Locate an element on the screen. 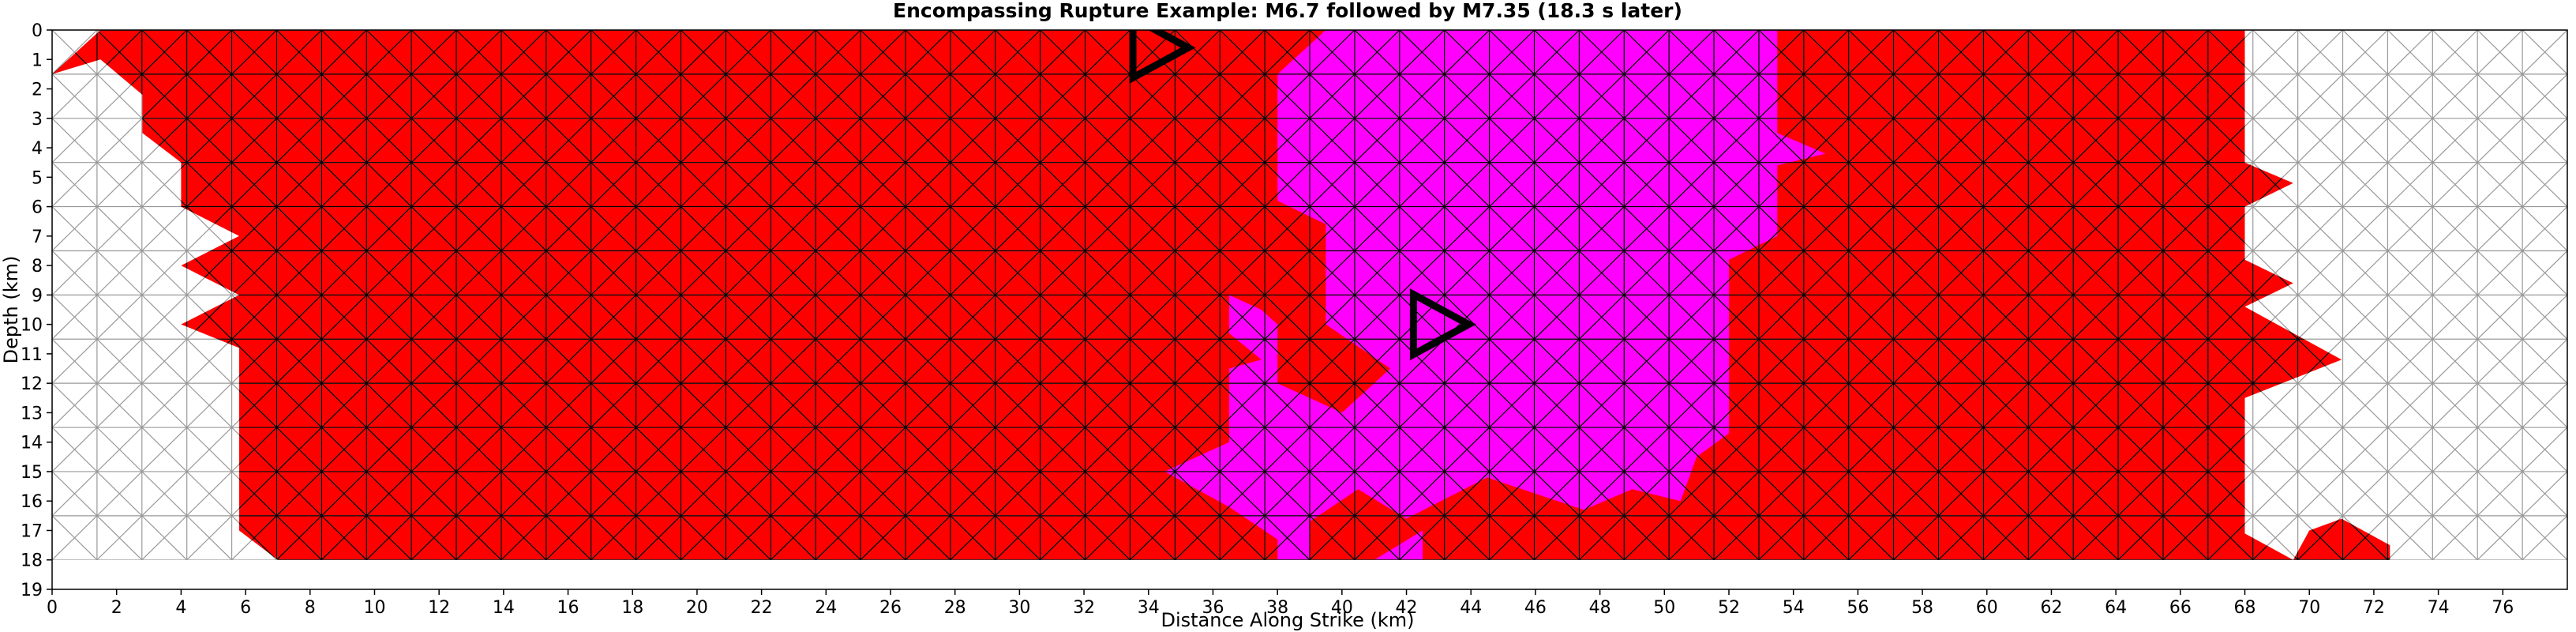  x-tick-label: 16 is located at coordinates (568, 608).